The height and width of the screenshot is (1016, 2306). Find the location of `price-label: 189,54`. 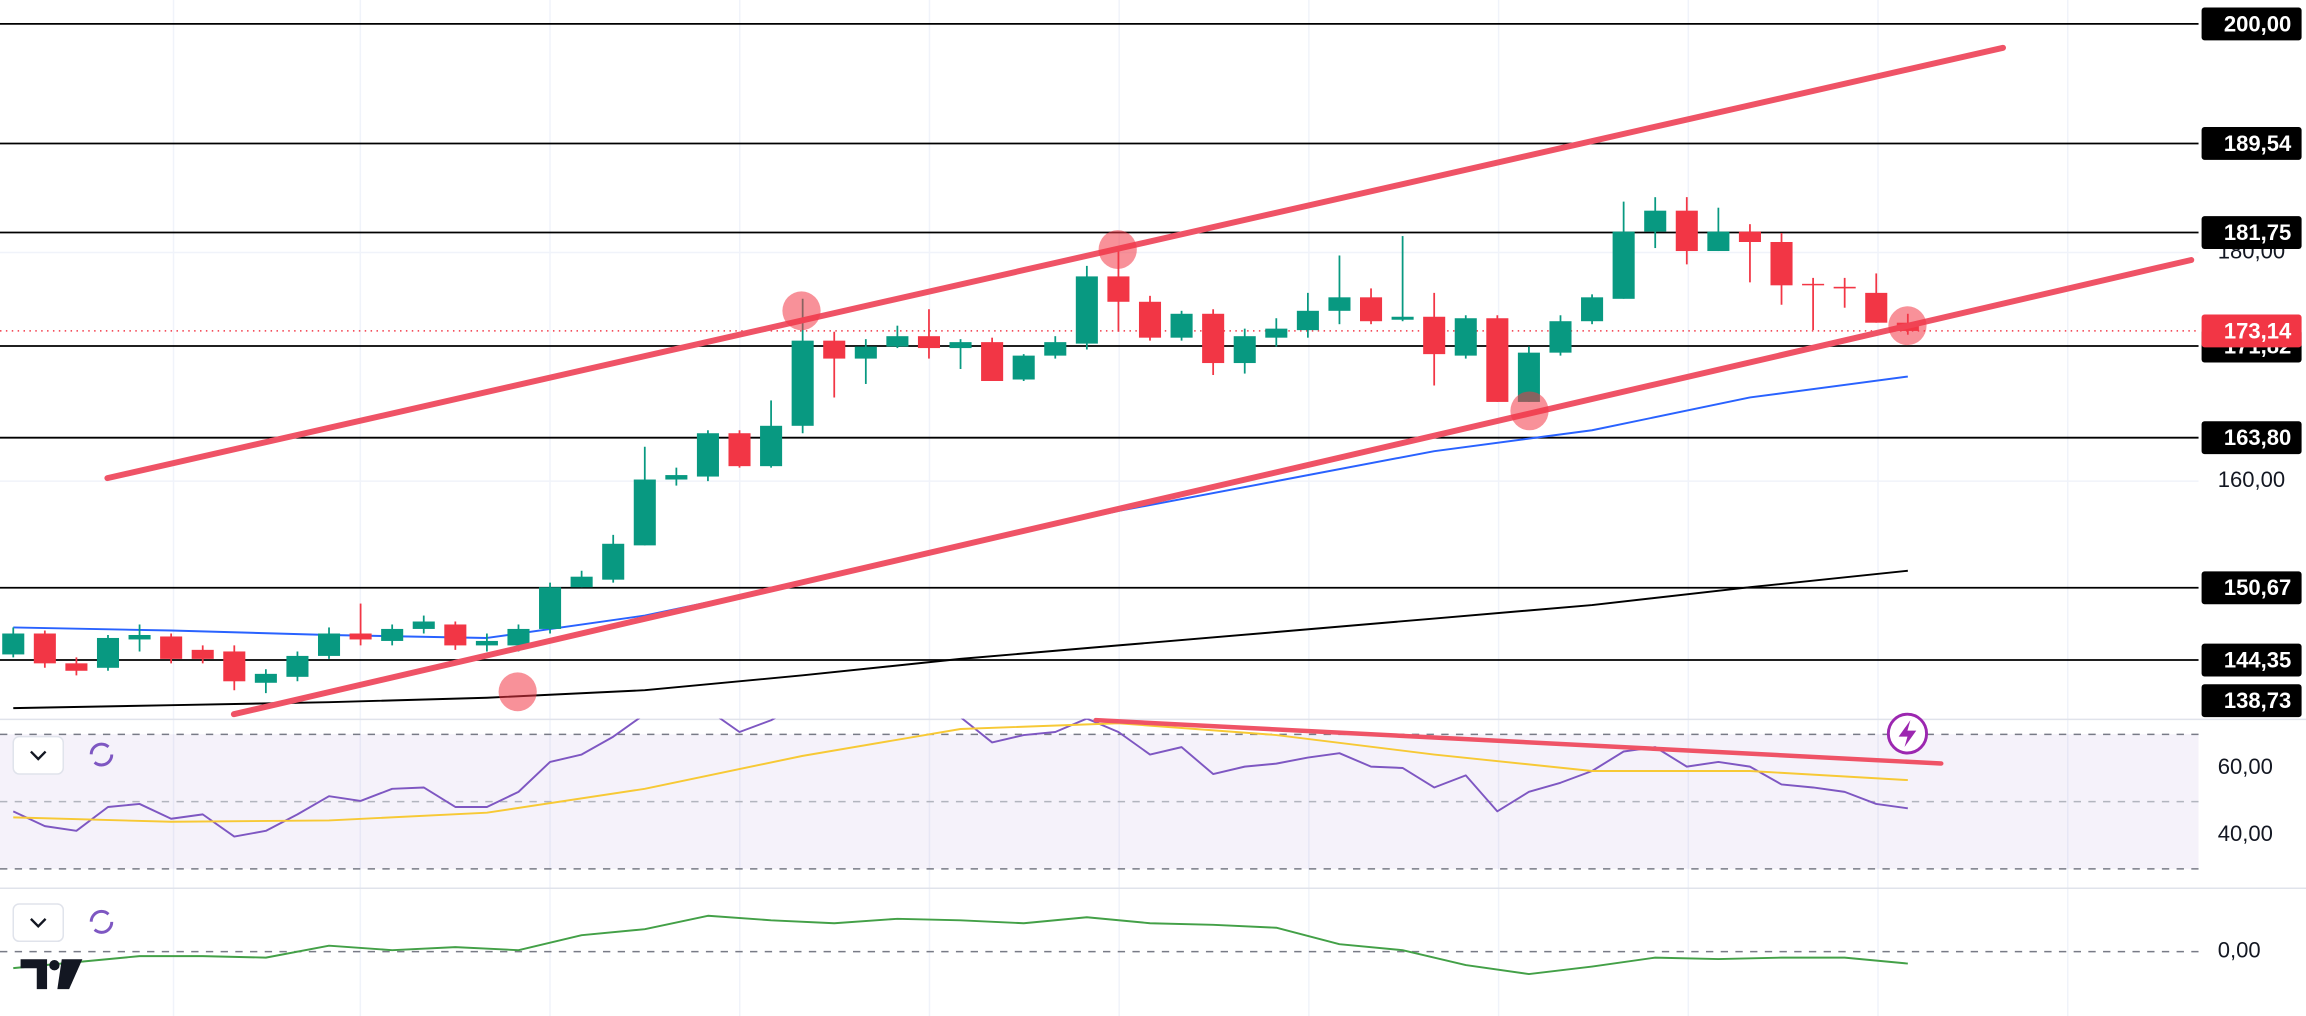

price-label: 189,54 is located at coordinates (2258, 143).